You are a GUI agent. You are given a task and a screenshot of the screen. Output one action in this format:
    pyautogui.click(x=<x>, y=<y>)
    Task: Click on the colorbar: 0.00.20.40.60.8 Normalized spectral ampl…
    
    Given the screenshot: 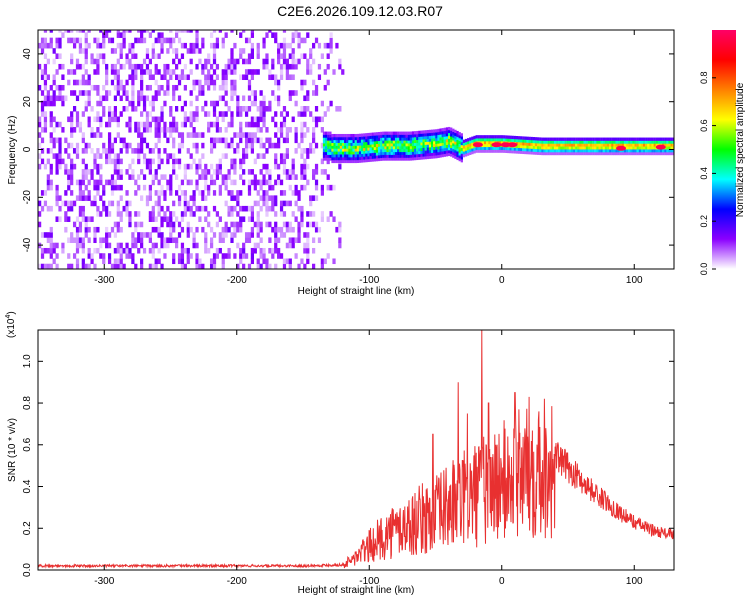 What is the action you would take?
    pyautogui.click(x=722, y=152)
    